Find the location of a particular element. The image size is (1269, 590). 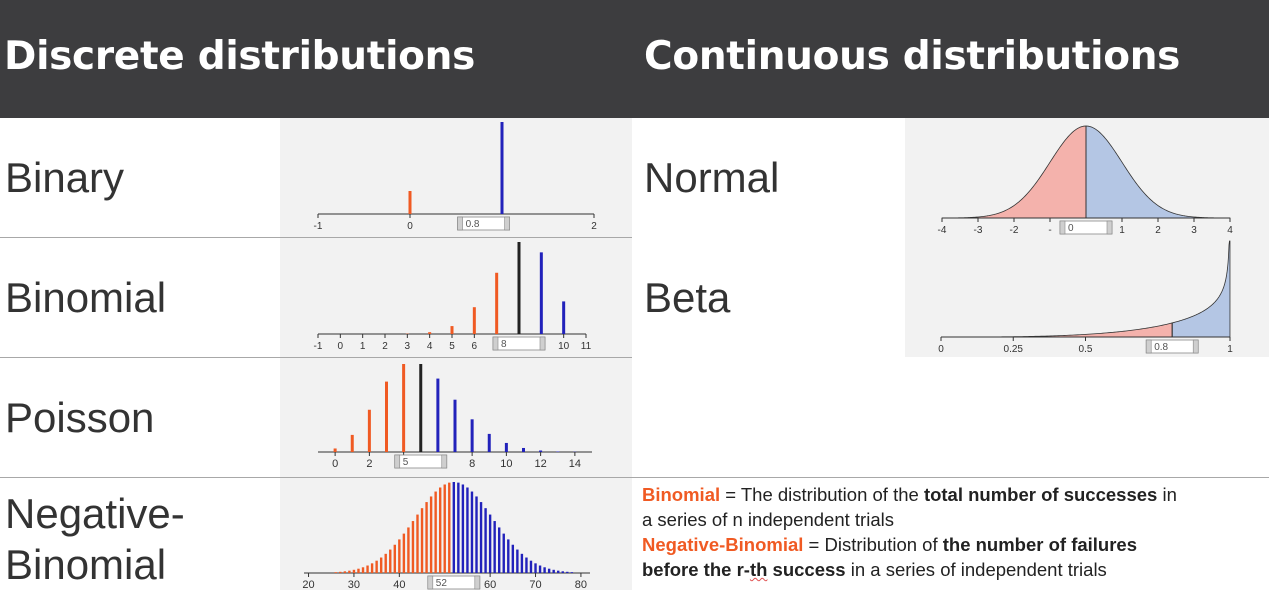

beta-chart: 0 0.25 0.5 1 0.8 is located at coordinates (1085, 297).